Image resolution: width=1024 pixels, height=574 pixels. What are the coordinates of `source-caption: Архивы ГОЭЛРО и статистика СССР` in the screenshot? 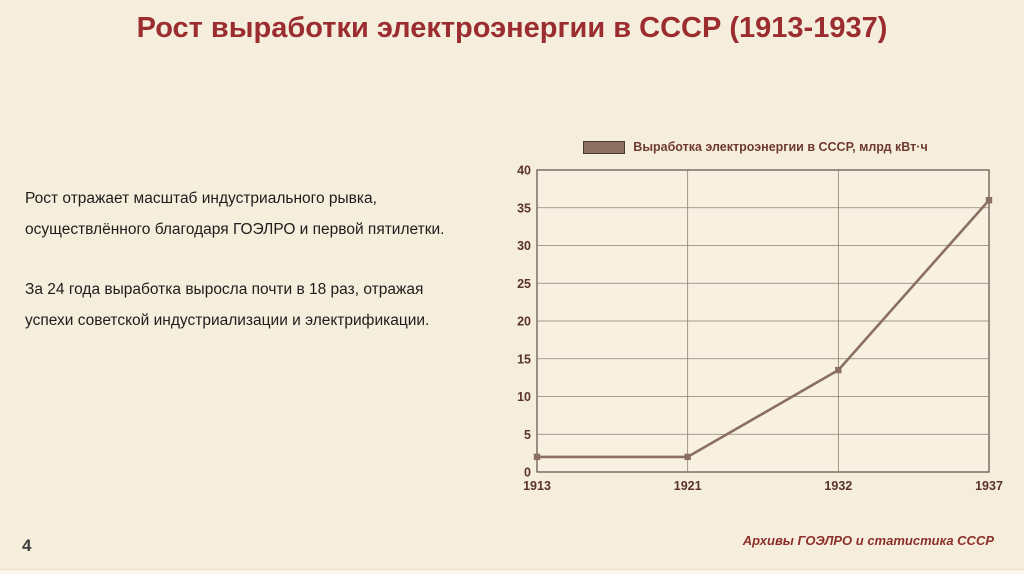 It's located at (868, 540).